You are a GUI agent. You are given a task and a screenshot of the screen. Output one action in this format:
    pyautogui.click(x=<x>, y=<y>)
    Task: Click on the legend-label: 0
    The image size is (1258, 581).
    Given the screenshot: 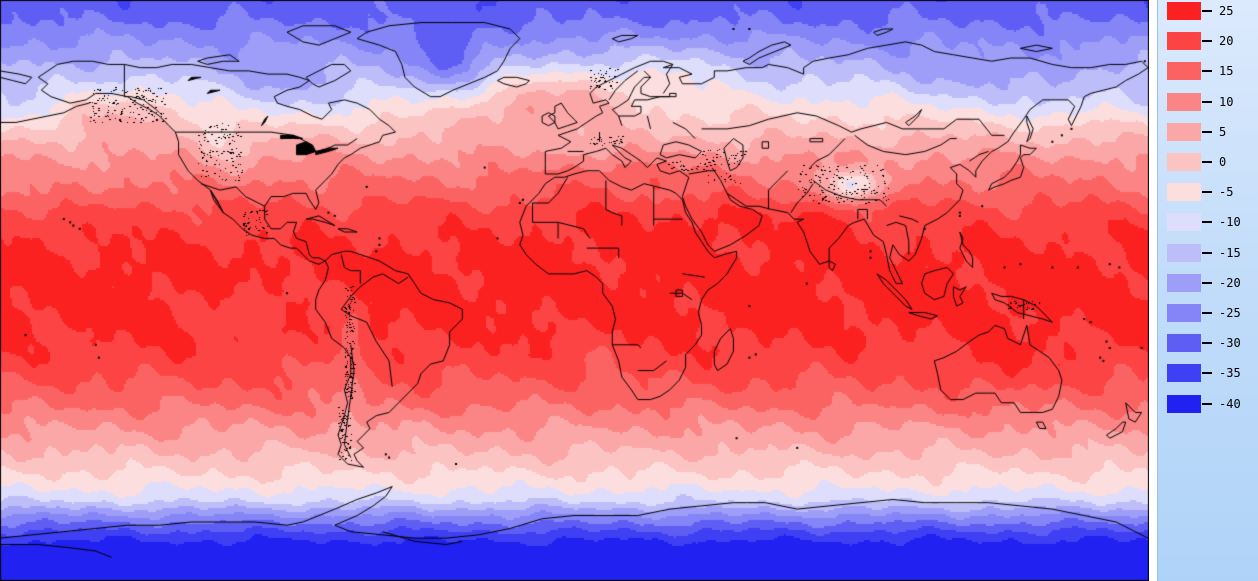 What is the action you would take?
    pyautogui.click(x=1223, y=162)
    